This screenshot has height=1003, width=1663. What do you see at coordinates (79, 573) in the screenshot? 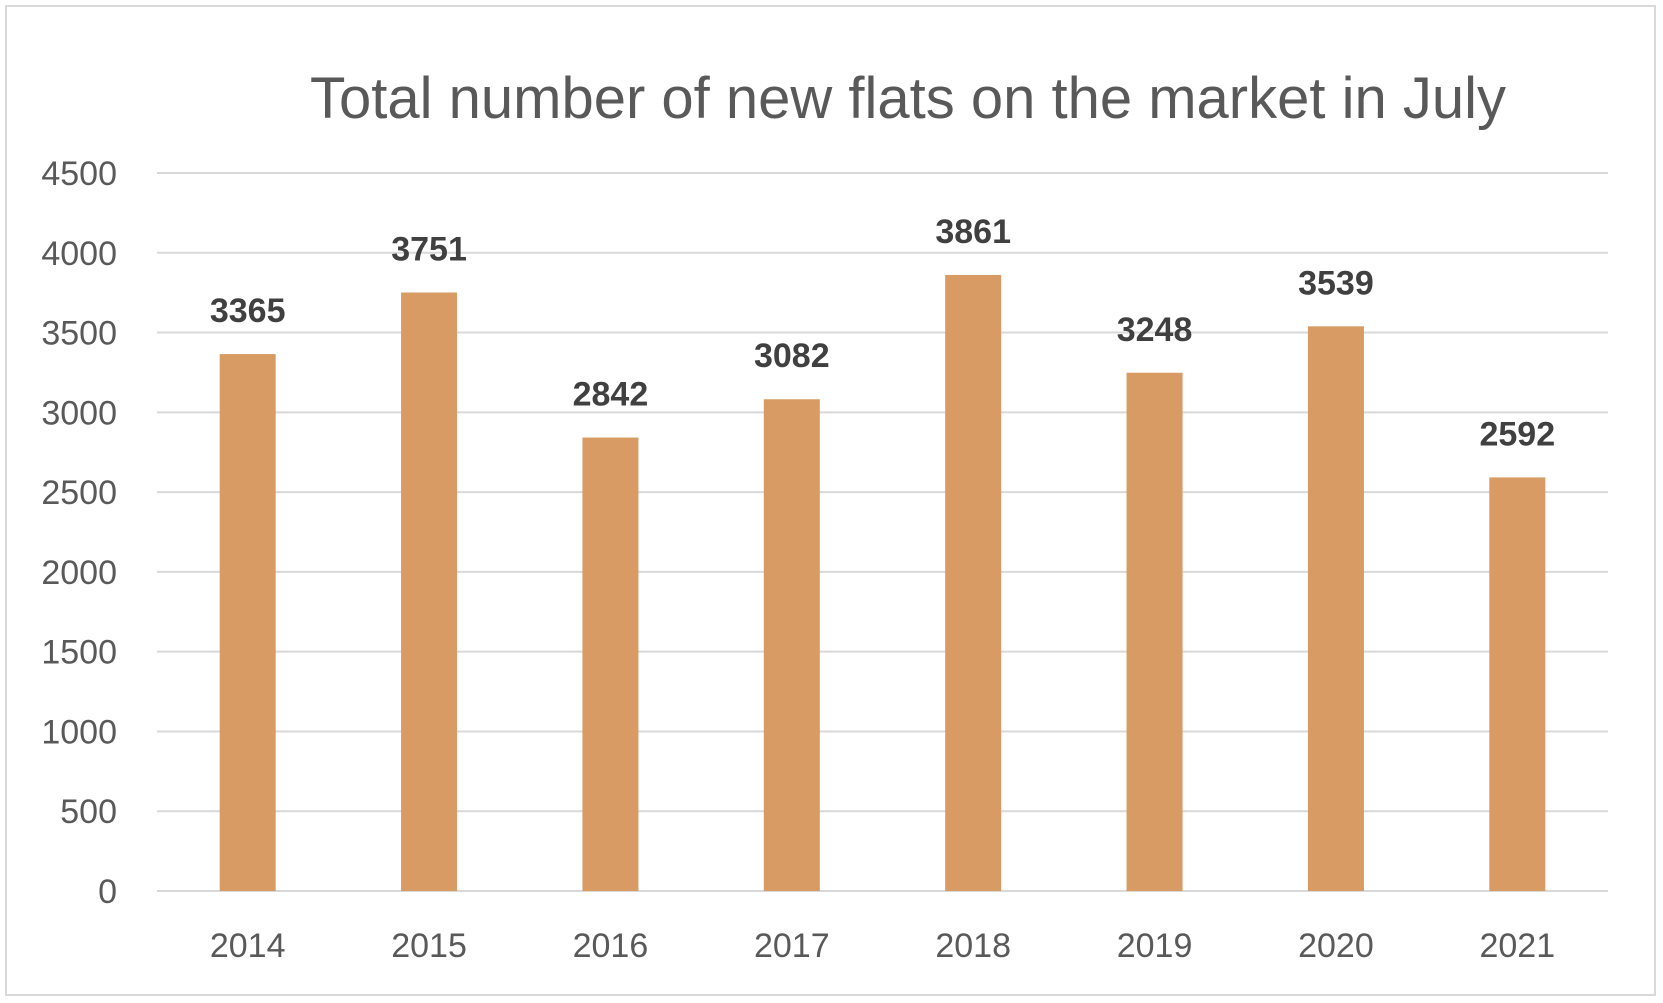
I see `y-tick-label: 2000` at bounding box center [79, 573].